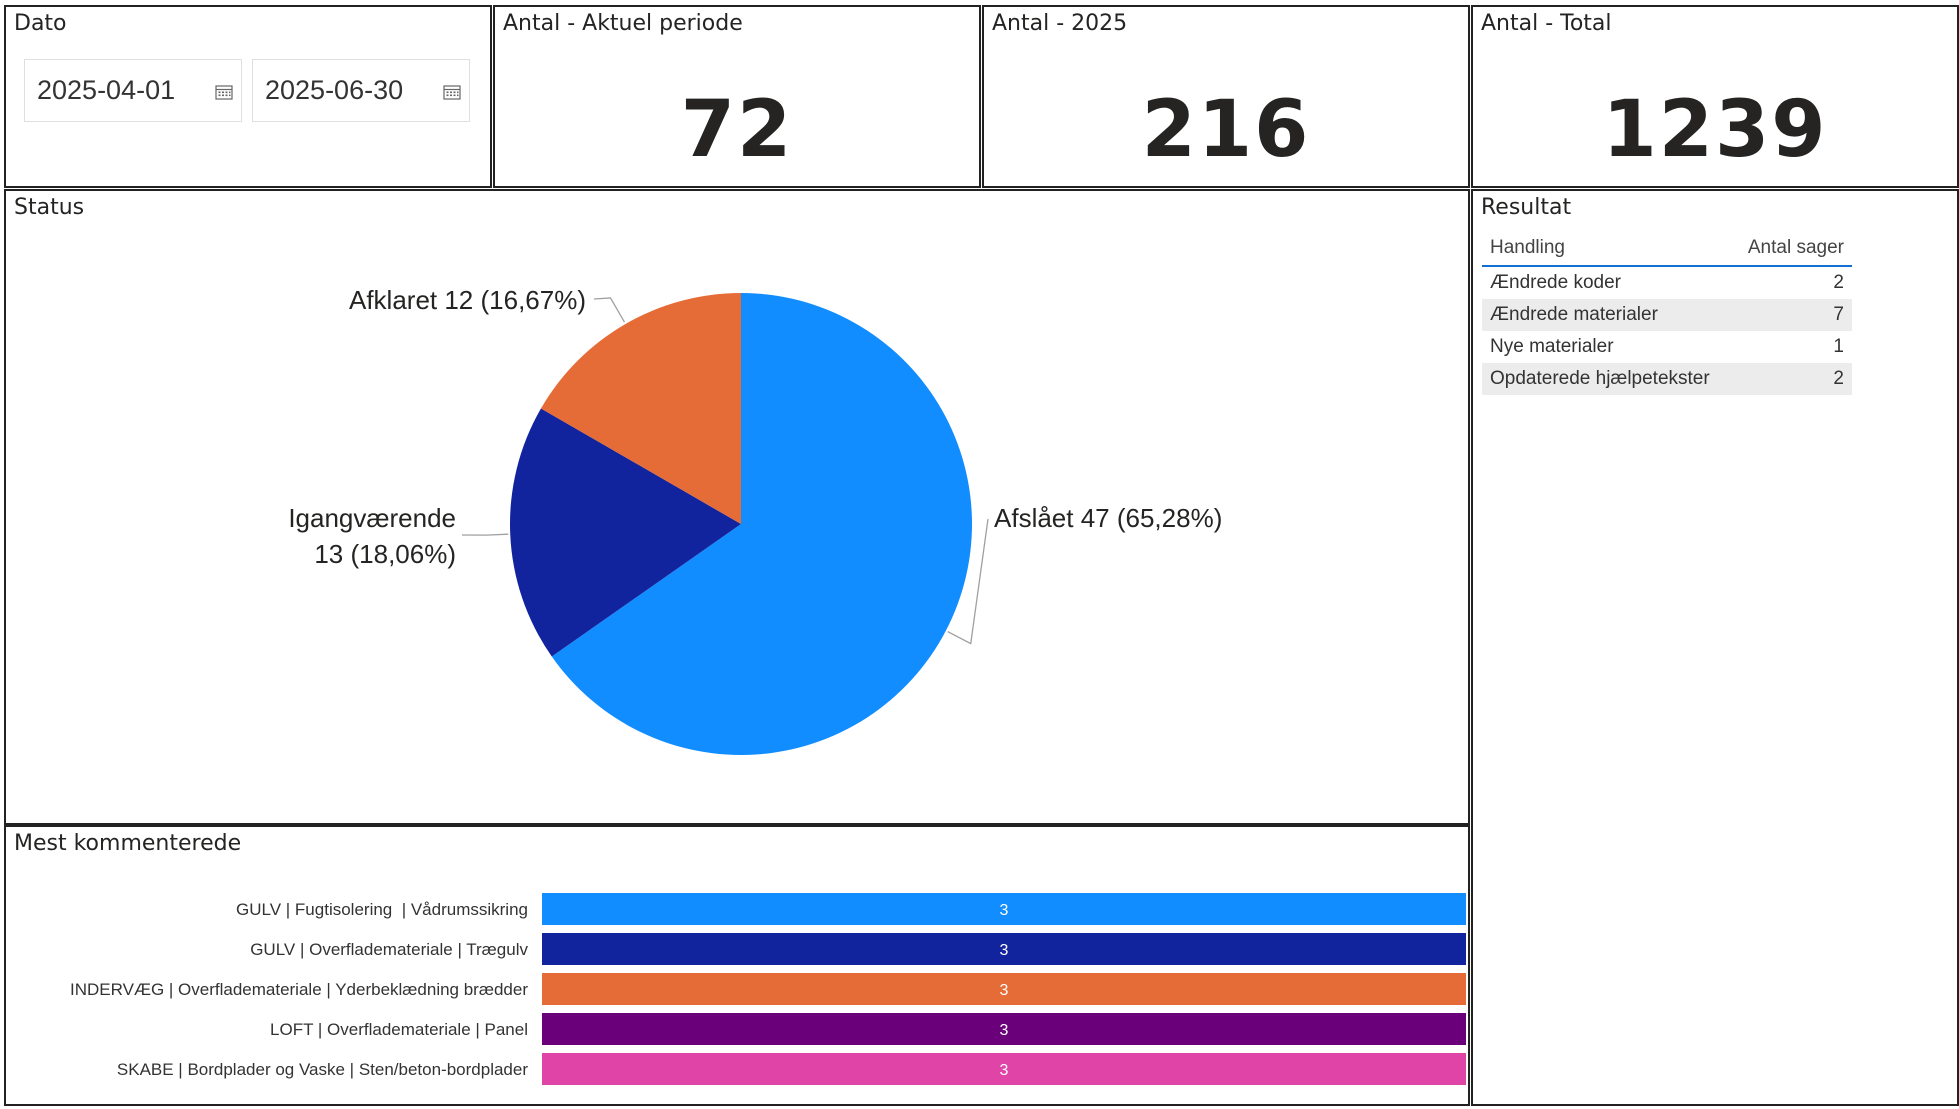 Image resolution: width=1959 pixels, height=1109 pixels. I want to click on kpi-value: 72, so click(737, 130).